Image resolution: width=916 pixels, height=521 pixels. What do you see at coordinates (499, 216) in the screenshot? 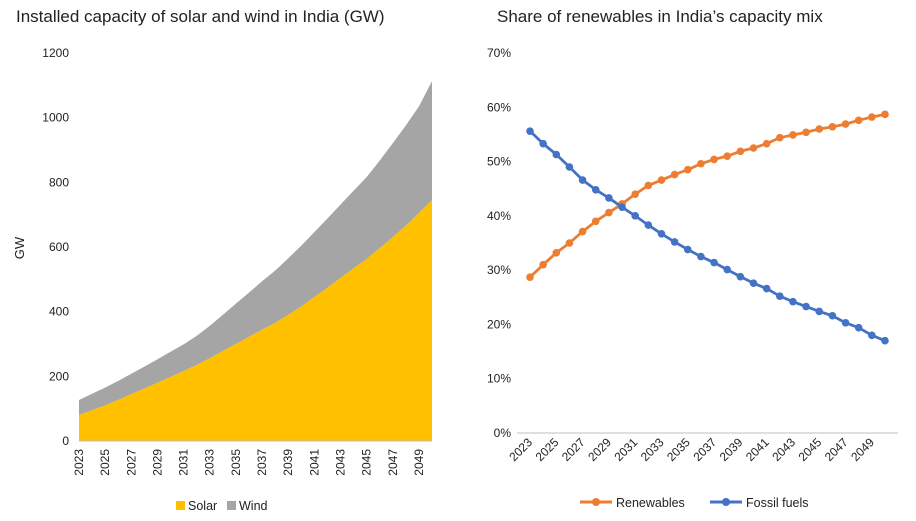
I see `share-ytick-label: 40%` at bounding box center [499, 216].